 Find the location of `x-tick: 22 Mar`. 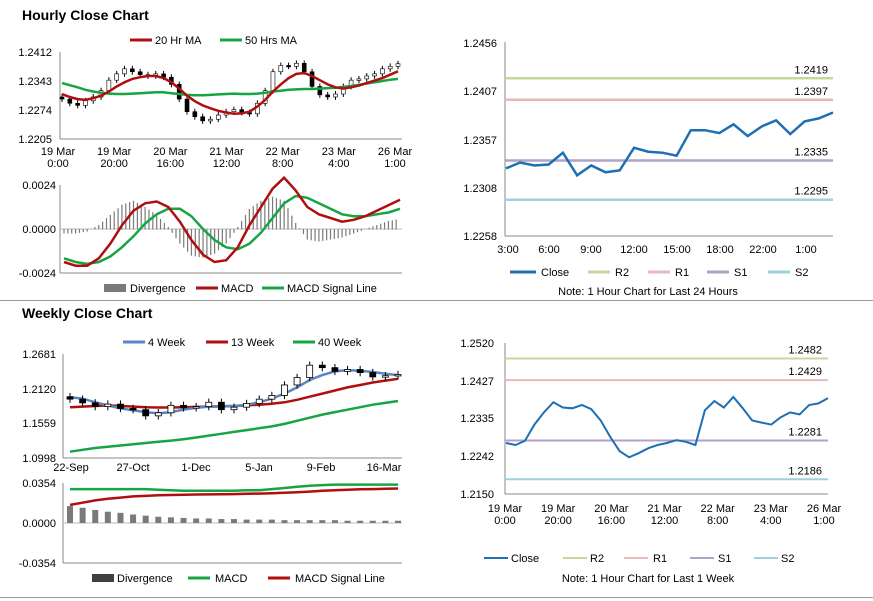

x-tick: 22 Mar is located at coordinates (283, 152).